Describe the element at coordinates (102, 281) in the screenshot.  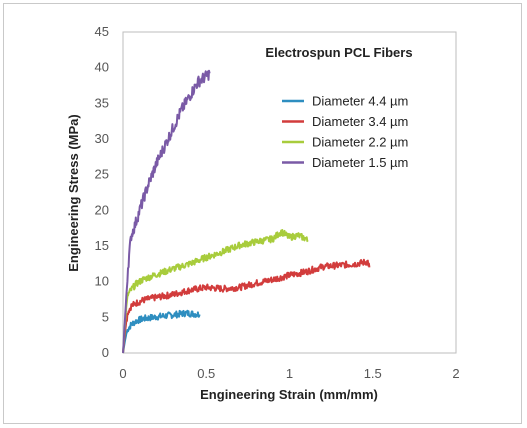
I see `y-tick-label: 10` at that location.